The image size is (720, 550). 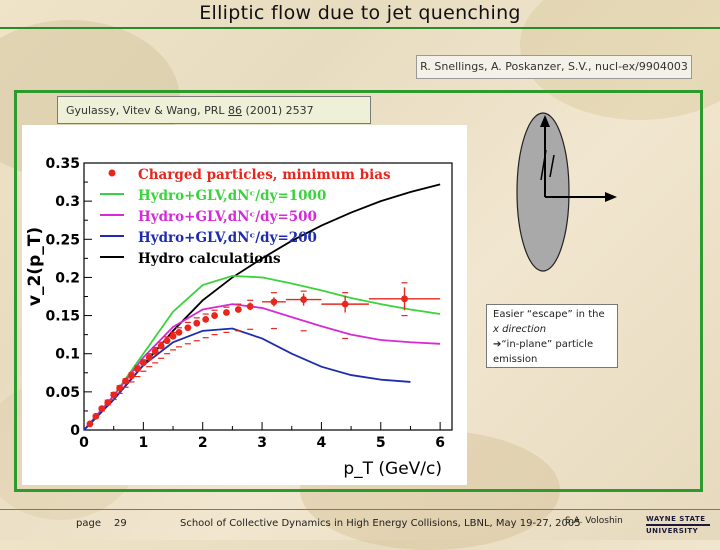 What do you see at coordinates (322, 443) in the screenshot?
I see `x-tick-label: 4` at bounding box center [322, 443].